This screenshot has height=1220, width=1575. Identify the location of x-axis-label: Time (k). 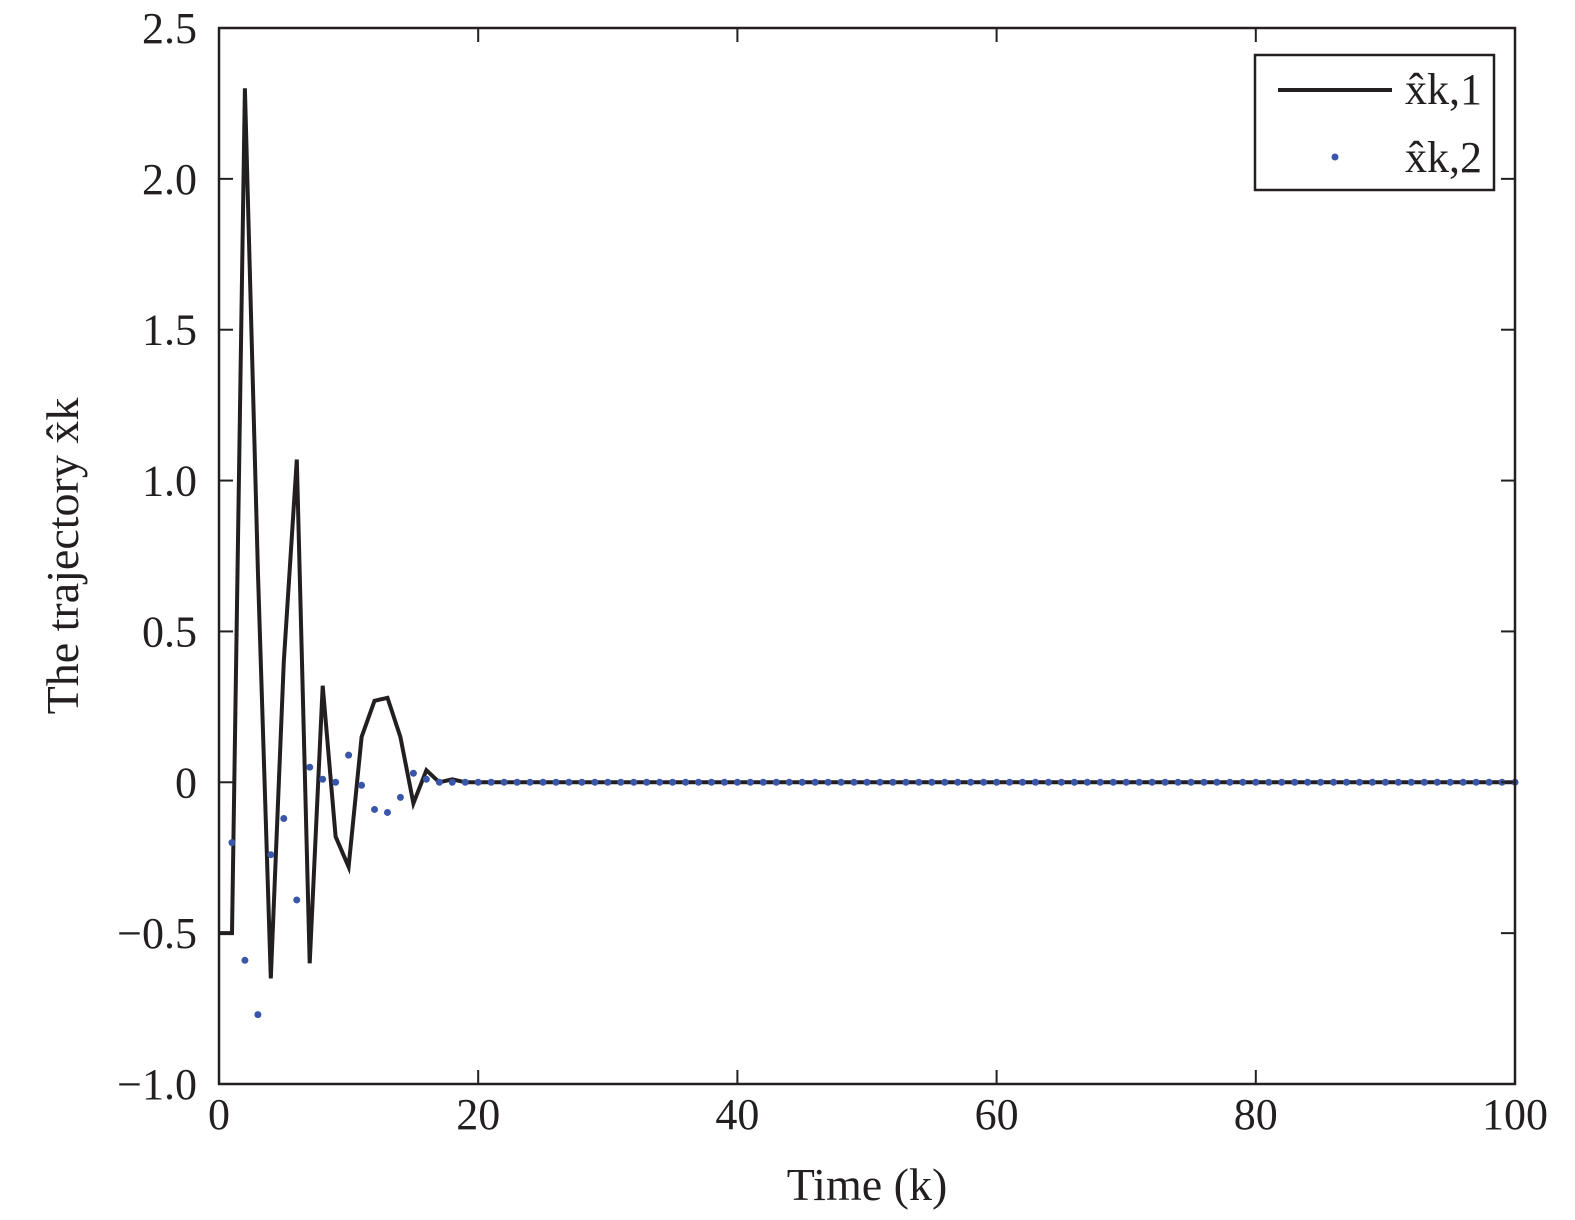
(867, 1184).